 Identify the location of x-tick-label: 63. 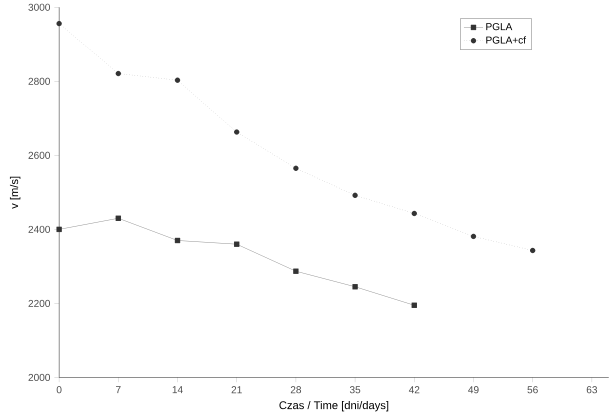
(592, 390).